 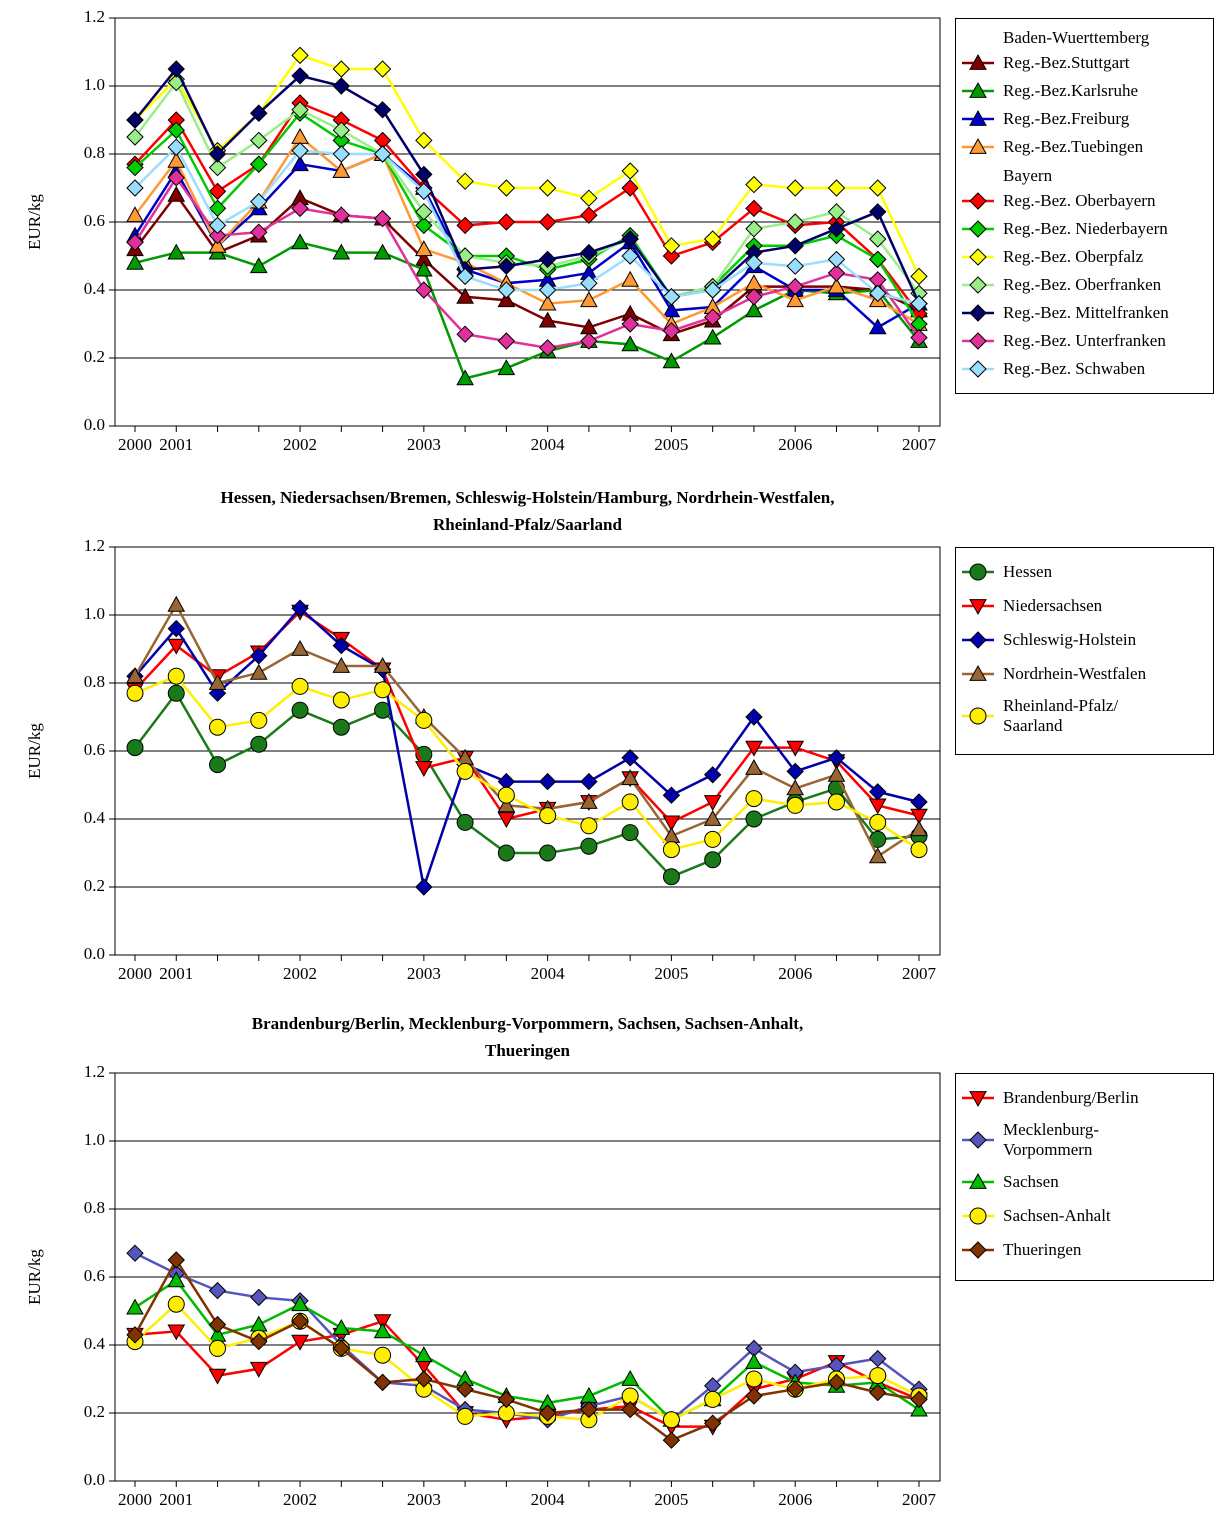 What do you see at coordinates (1084, 313) in the screenshot?
I see `legend-entry: Reg.-Bez. Mittelfranken` at bounding box center [1084, 313].